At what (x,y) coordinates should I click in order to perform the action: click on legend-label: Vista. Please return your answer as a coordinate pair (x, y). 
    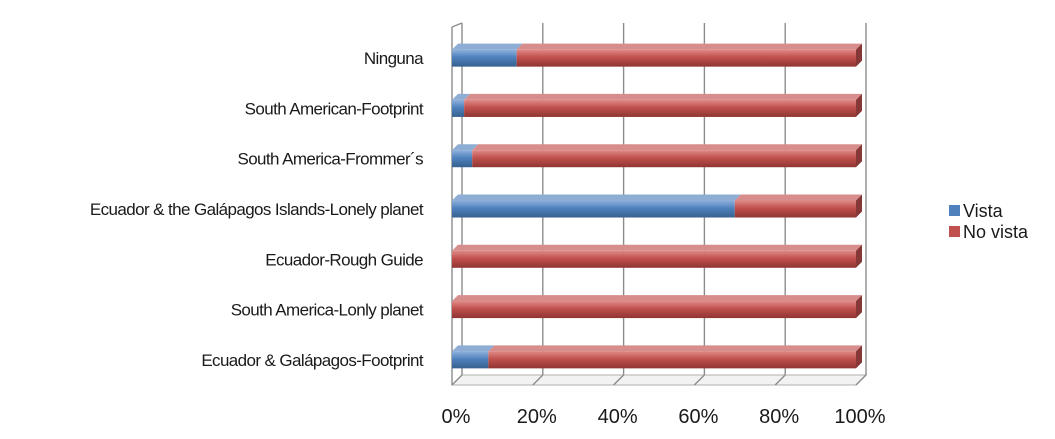
    Looking at the image, I should click on (983, 211).